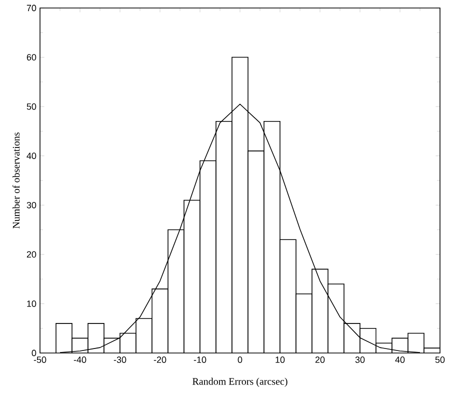  Describe the element at coordinates (31, 156) in the screenshot. I see `y-tick-label: 40` at that location.